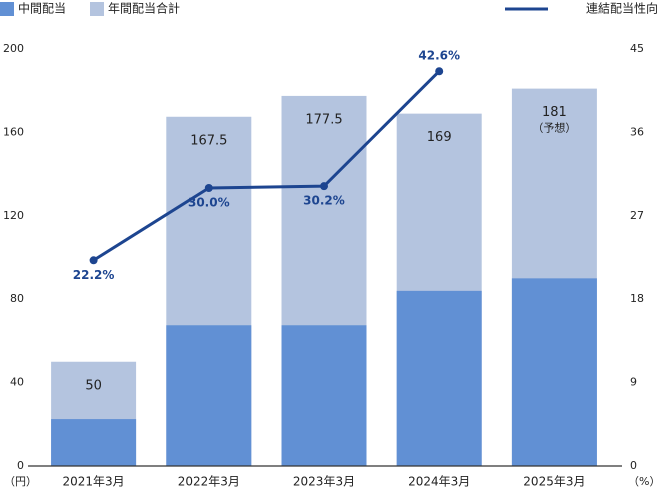 The width and height of the screenshot is (660, 490). I want to click on y-tick-label: 200, so click(13, 48).